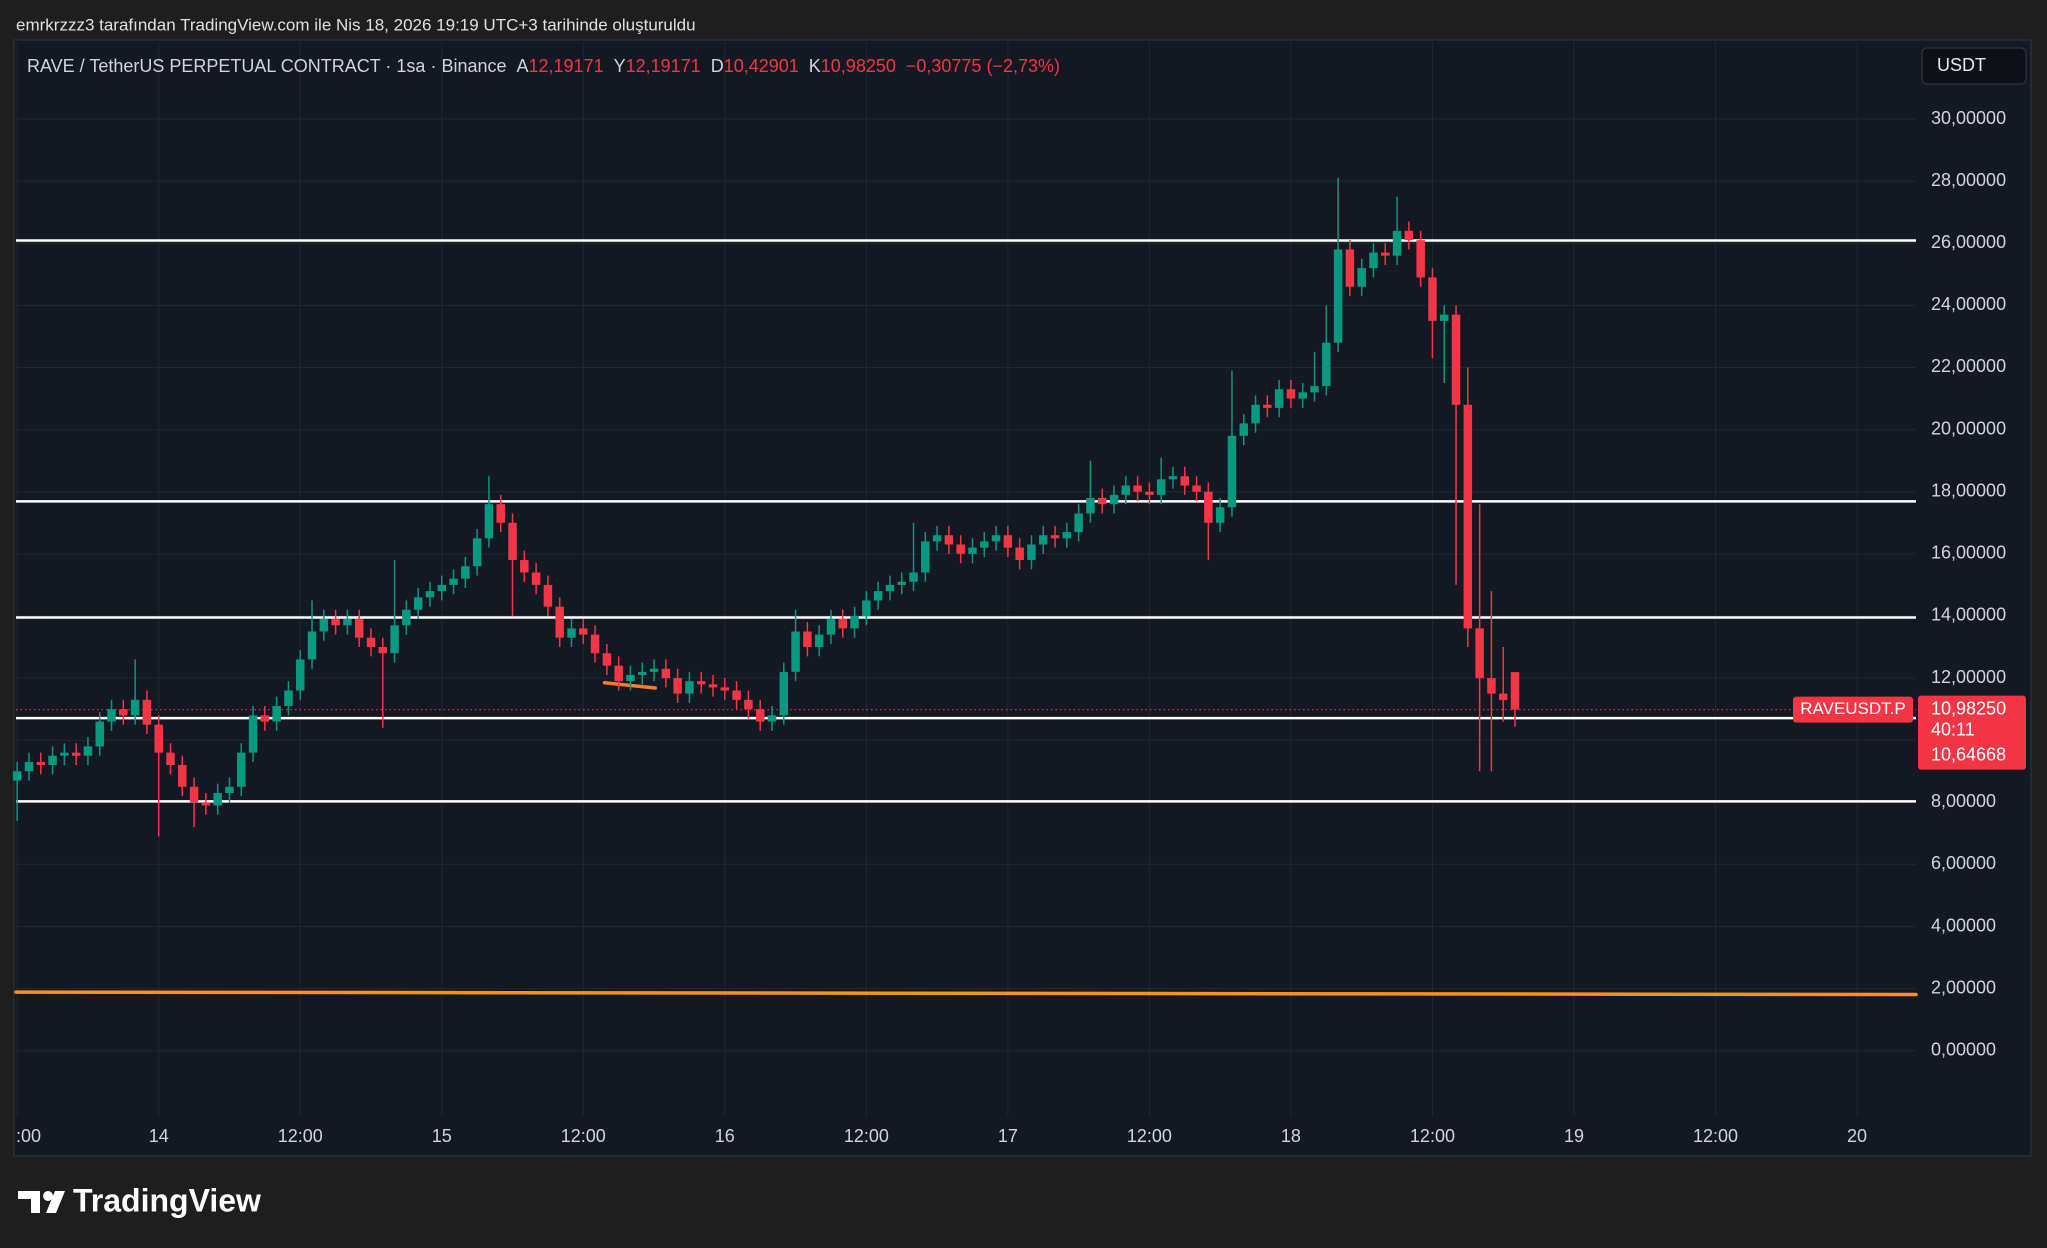 Image resolution: width=2047 pixels, height=1248 pixels. Describe the element at coordinates (1968, 428) in the screenshot. I see `y-tick-label: 20,00000` at that location.